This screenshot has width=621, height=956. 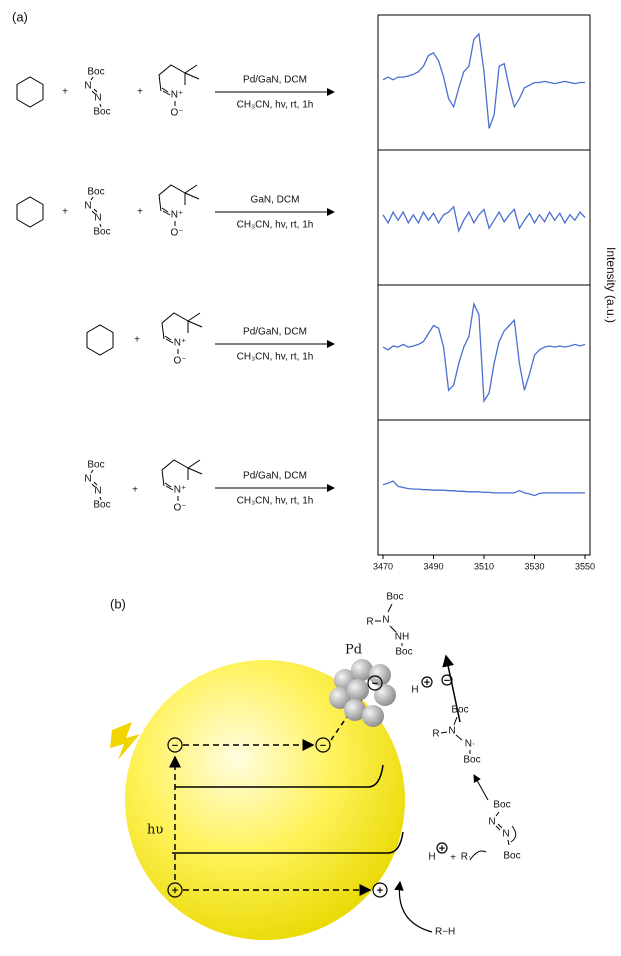 I want to click on panel-label: (b), so click(x=118, y=603).